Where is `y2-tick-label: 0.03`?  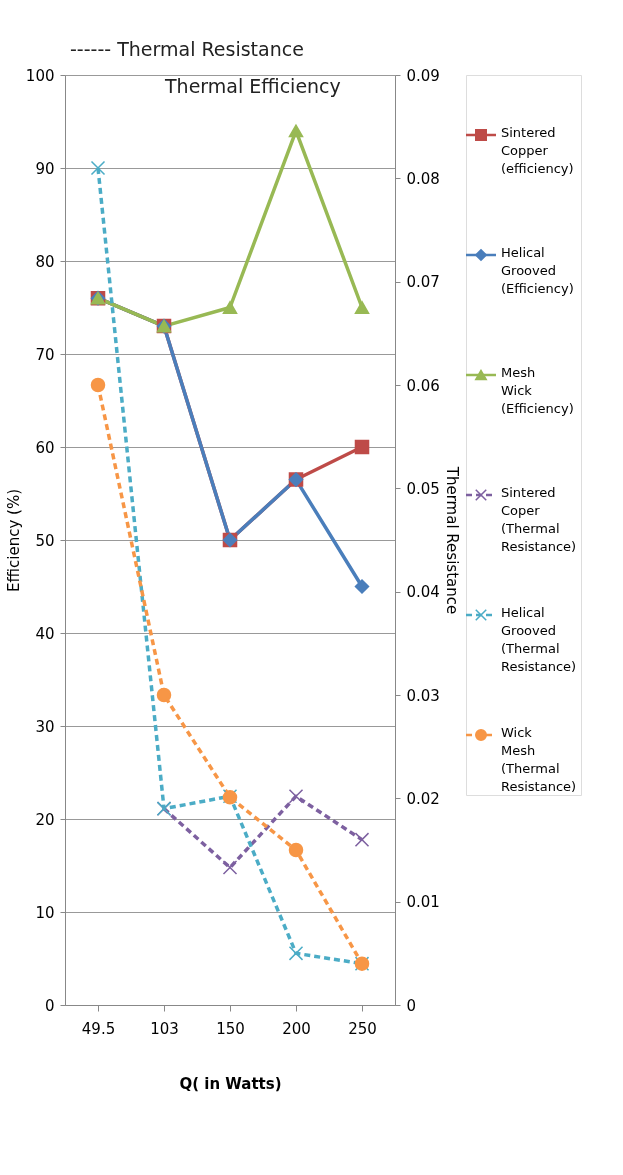
y2-tick-label: 0.03 is located at coordinates (423, 695).